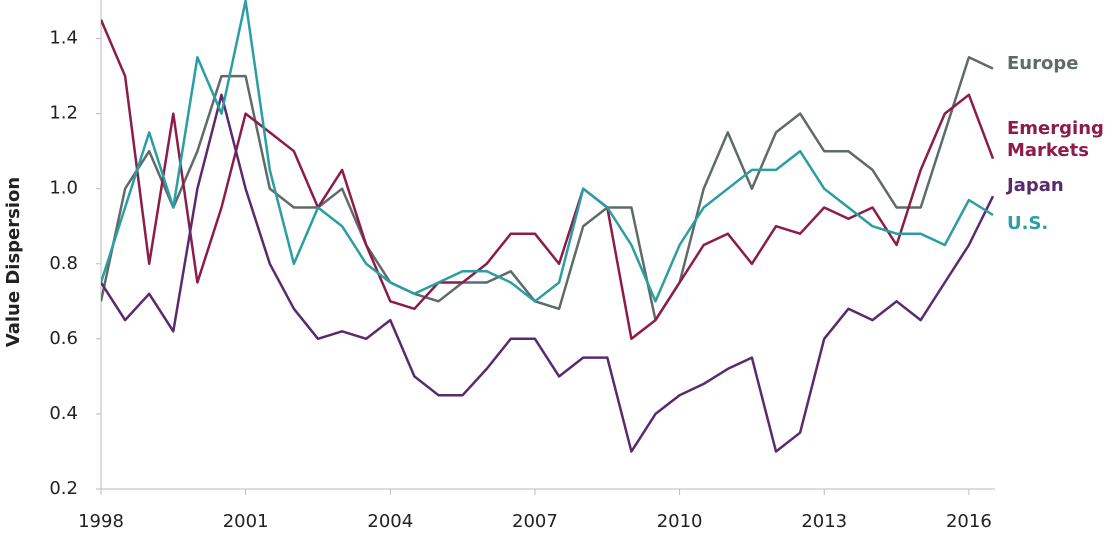 Image resolution: width=1114 pixels, height=537 pixels. What do you see at coordinates (101, 521) in the screenshot?
I see `x-tick-label: 1998` at bounding box center [101, 521].